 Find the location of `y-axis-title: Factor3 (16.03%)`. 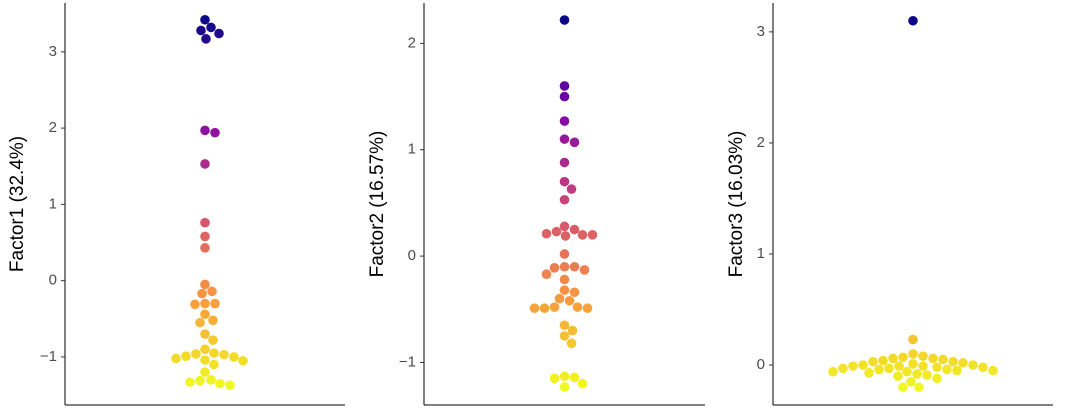

y-axis-title: Factor3 (16.03%) is located at coordinates (736, 204).